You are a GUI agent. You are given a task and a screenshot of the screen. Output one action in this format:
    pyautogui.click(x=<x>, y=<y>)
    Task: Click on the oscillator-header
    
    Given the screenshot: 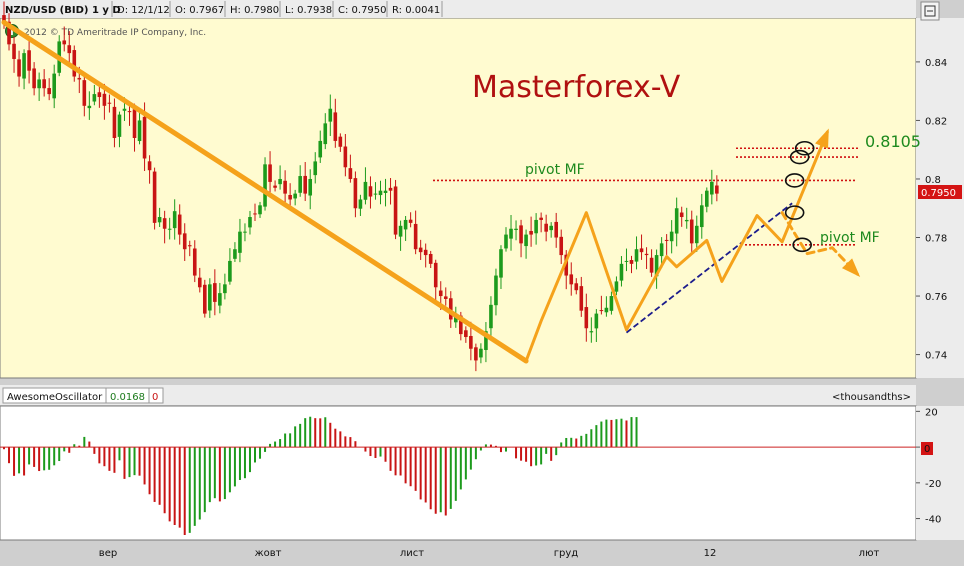 What is the action you would take?
    pyautogui.click(x=458, y=395)
    